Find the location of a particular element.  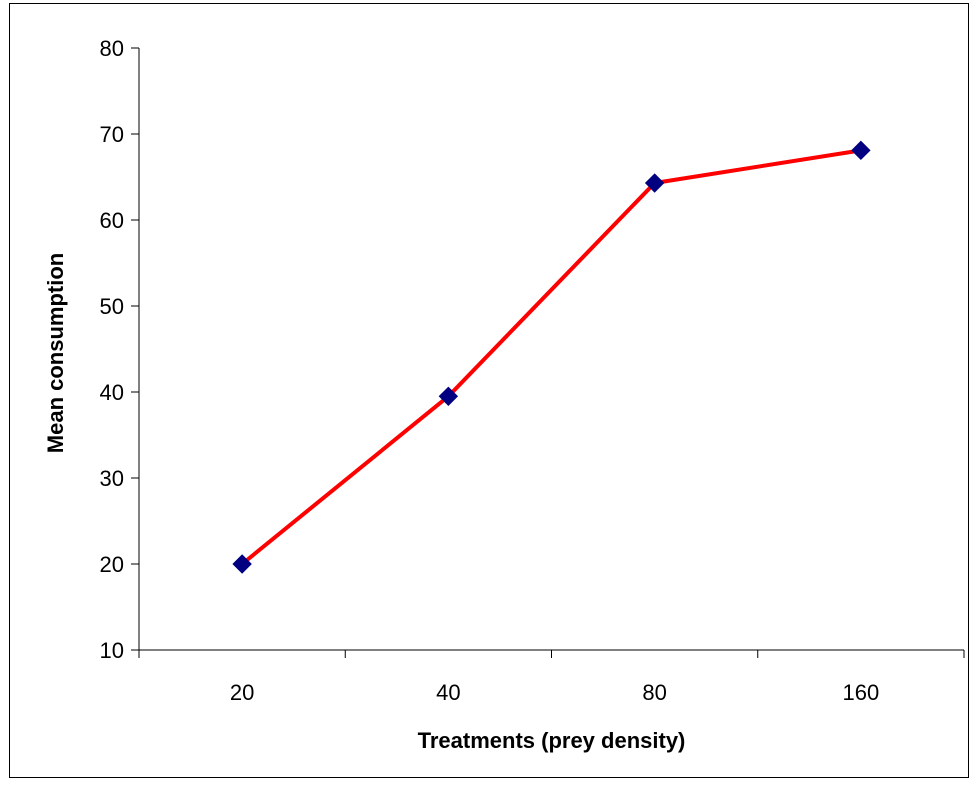

y-tick-label: 30 is located at coordinates (112, 478).